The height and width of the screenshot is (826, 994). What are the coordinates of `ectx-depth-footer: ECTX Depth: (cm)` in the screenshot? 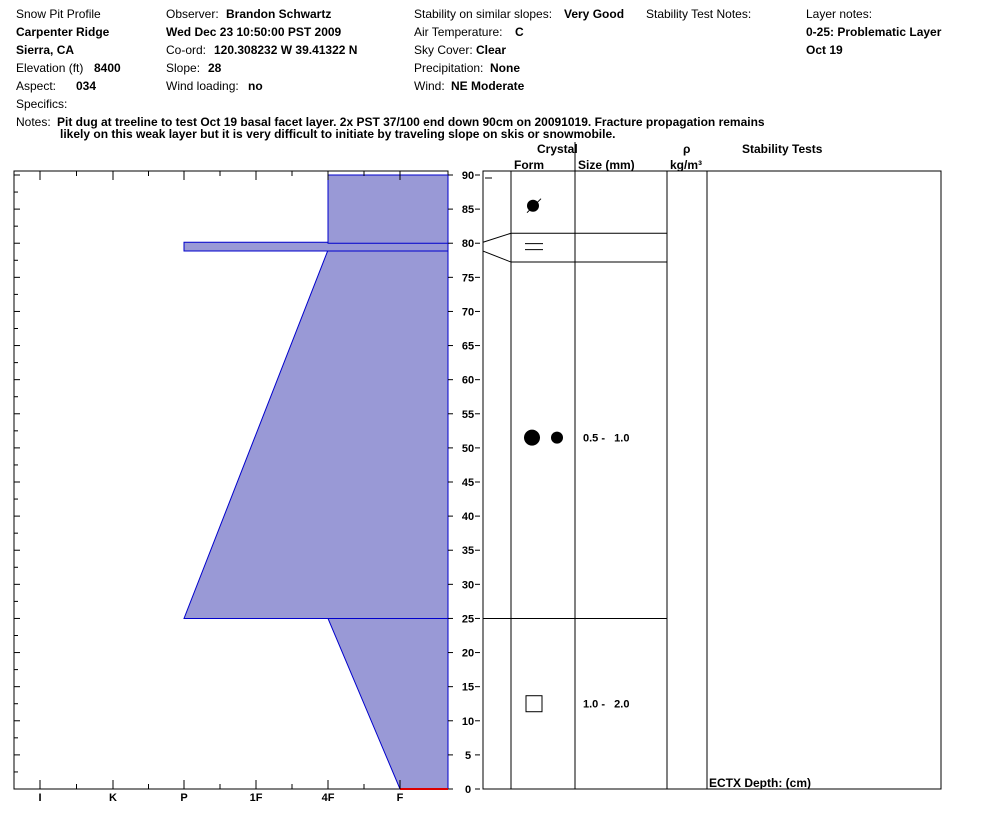 It's located at (760, 783).